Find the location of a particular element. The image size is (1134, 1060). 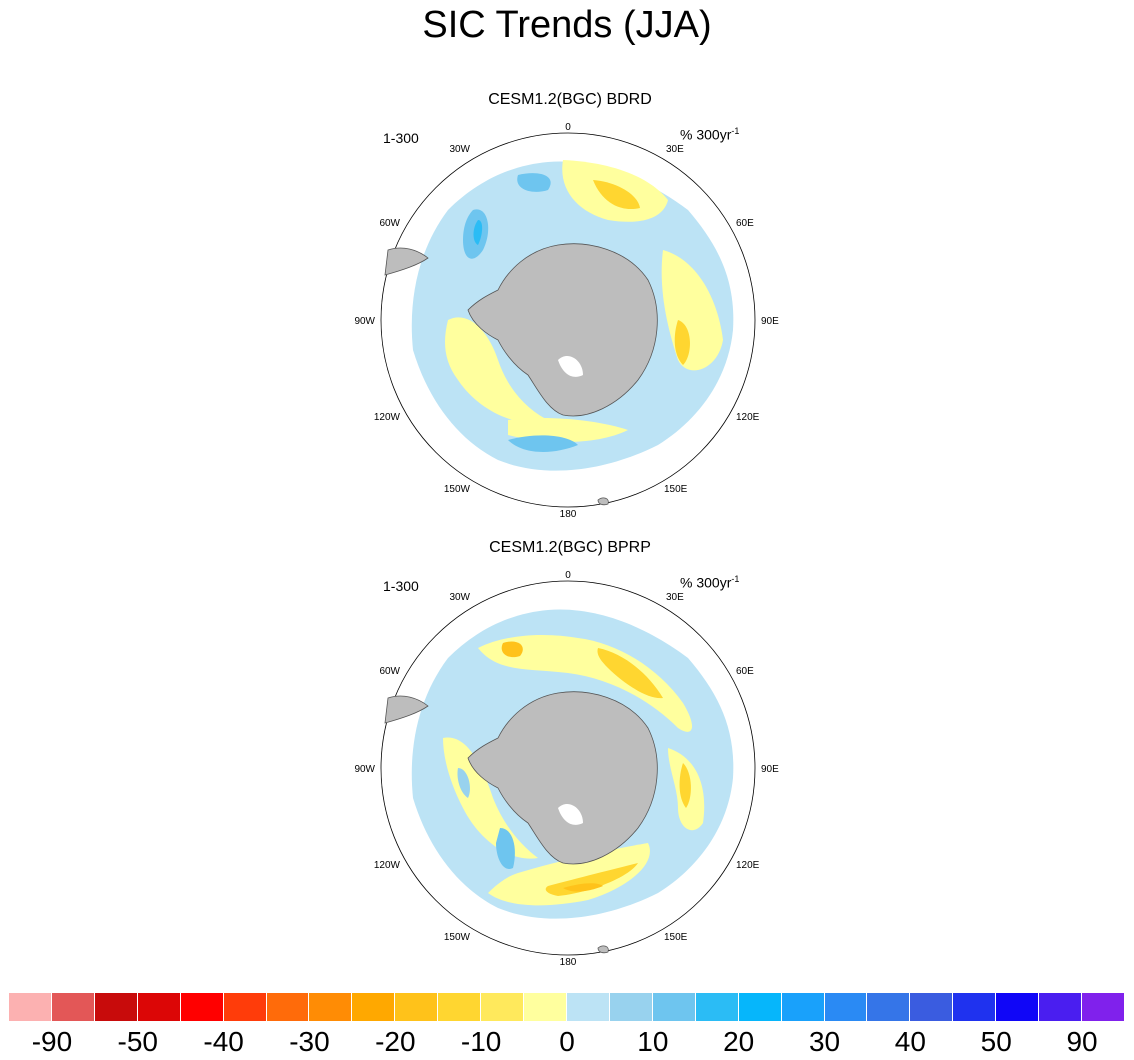

colorbar-label: 90 is located at coordinates (1082, 1041).